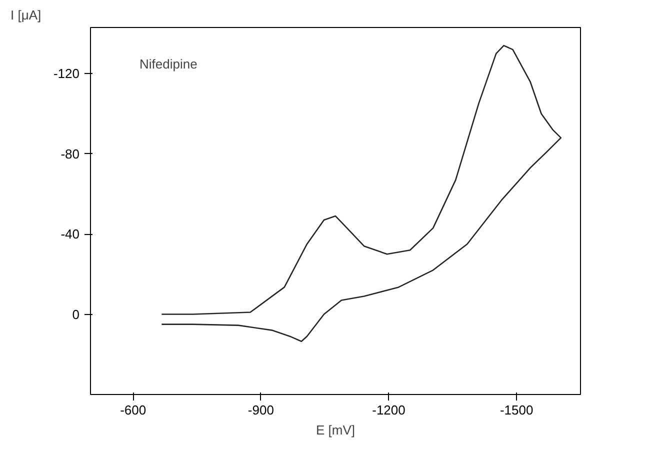 The height and width of the screenshot is (450, 650). What do you see at coordinates (66, 74) in the screenshot?
I see `y-tick-label: -120` at bounding box center [66, 74].